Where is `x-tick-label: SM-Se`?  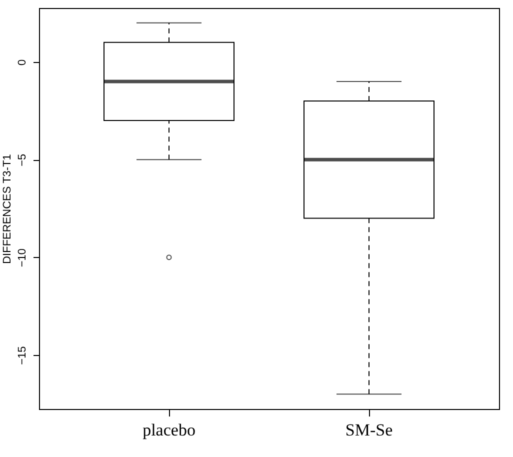 x-tick-label: SM-Se is located at coordinates (369, 430).